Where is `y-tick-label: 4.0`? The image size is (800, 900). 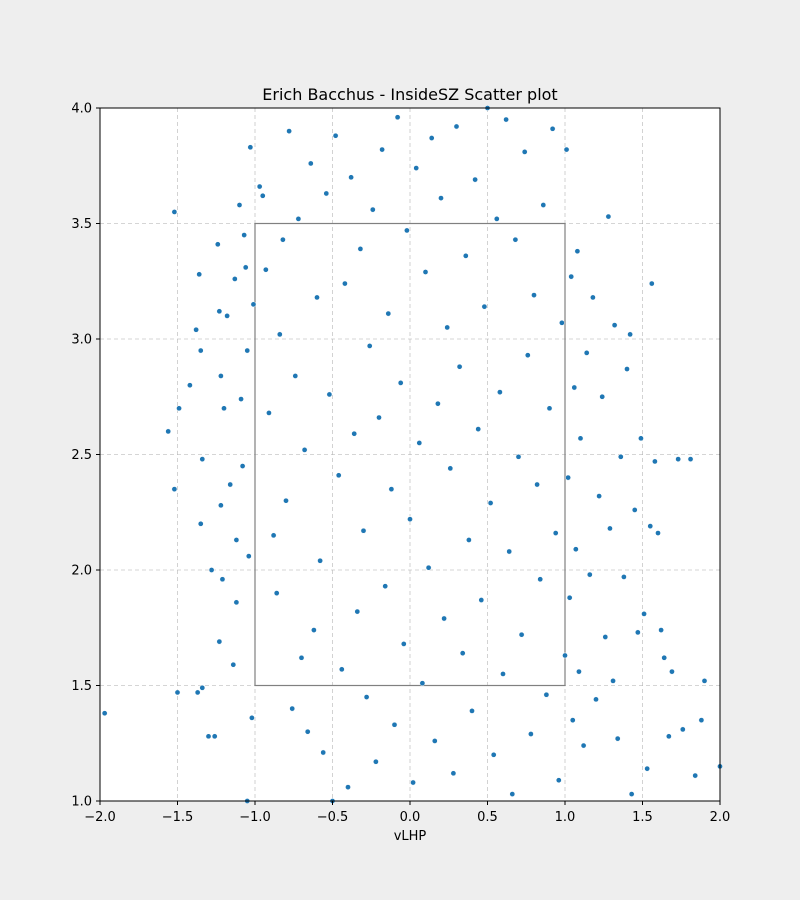 y-tick-label: 4.0 is located at coordinates (81, 109).